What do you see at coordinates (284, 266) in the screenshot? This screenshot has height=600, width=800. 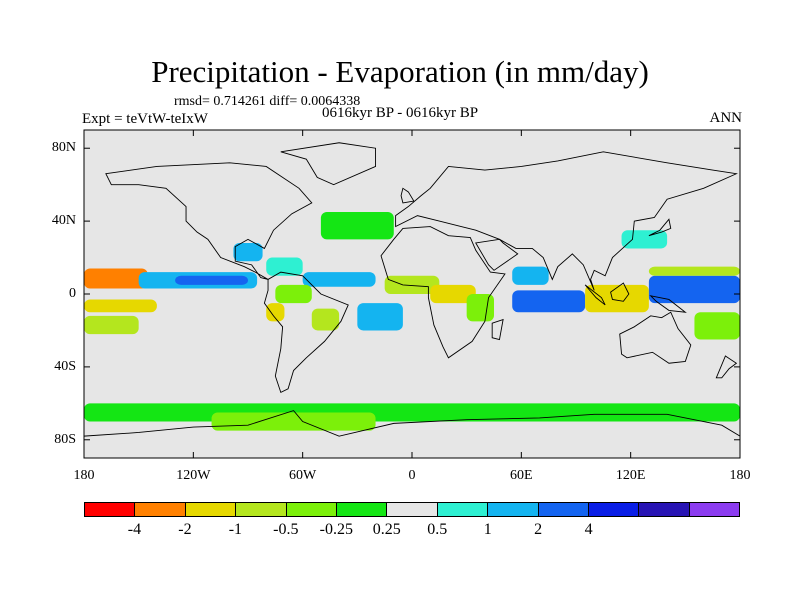 I see `field-region-caribbean-wet` at bounding box center [284, 266].